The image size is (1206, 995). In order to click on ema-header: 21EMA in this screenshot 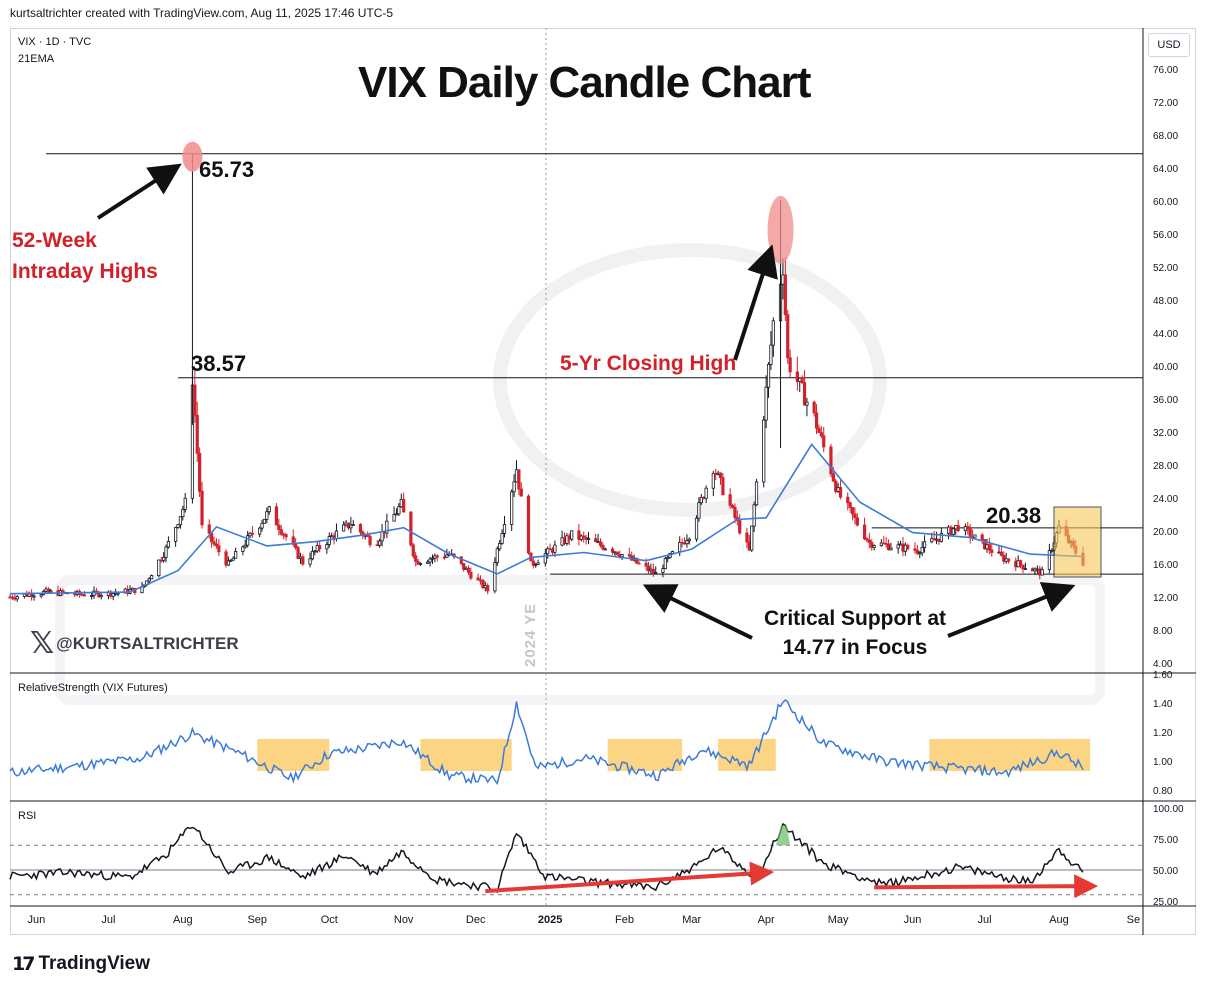, I will do `click(36, 59)`.